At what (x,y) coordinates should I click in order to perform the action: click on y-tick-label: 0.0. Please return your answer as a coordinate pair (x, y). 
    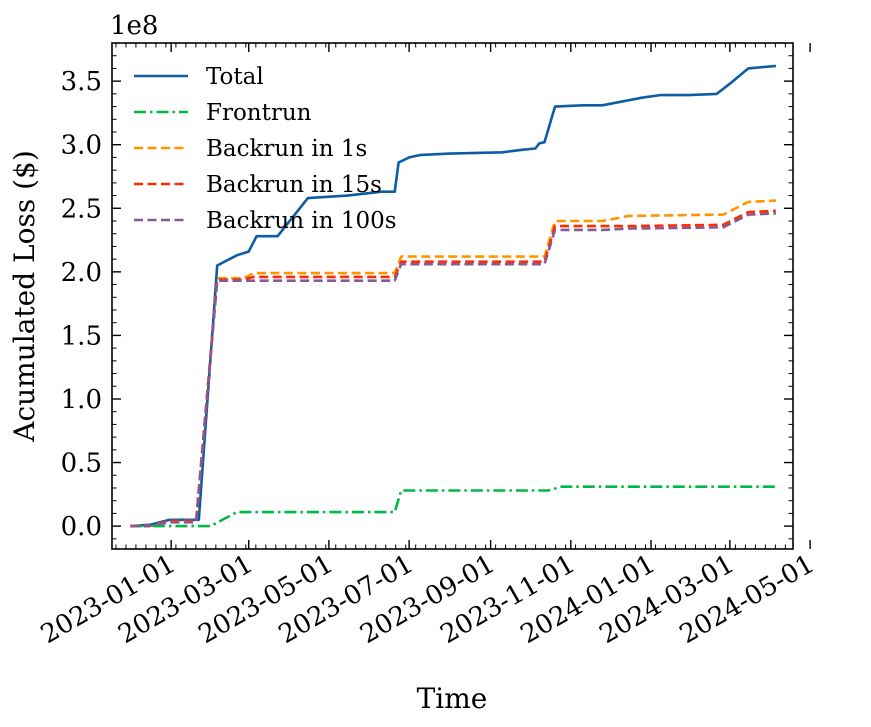
    Looking at the image, I should click on (81, 527).